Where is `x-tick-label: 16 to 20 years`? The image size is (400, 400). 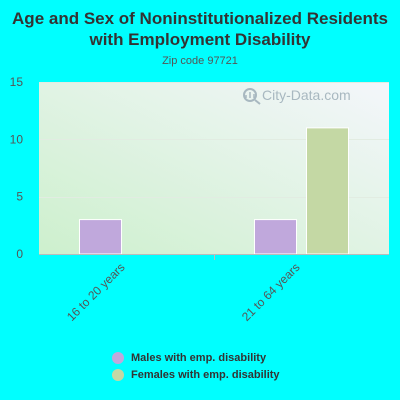 x-tick-label: 16 to 20 years is located at coordinates (96, 292).